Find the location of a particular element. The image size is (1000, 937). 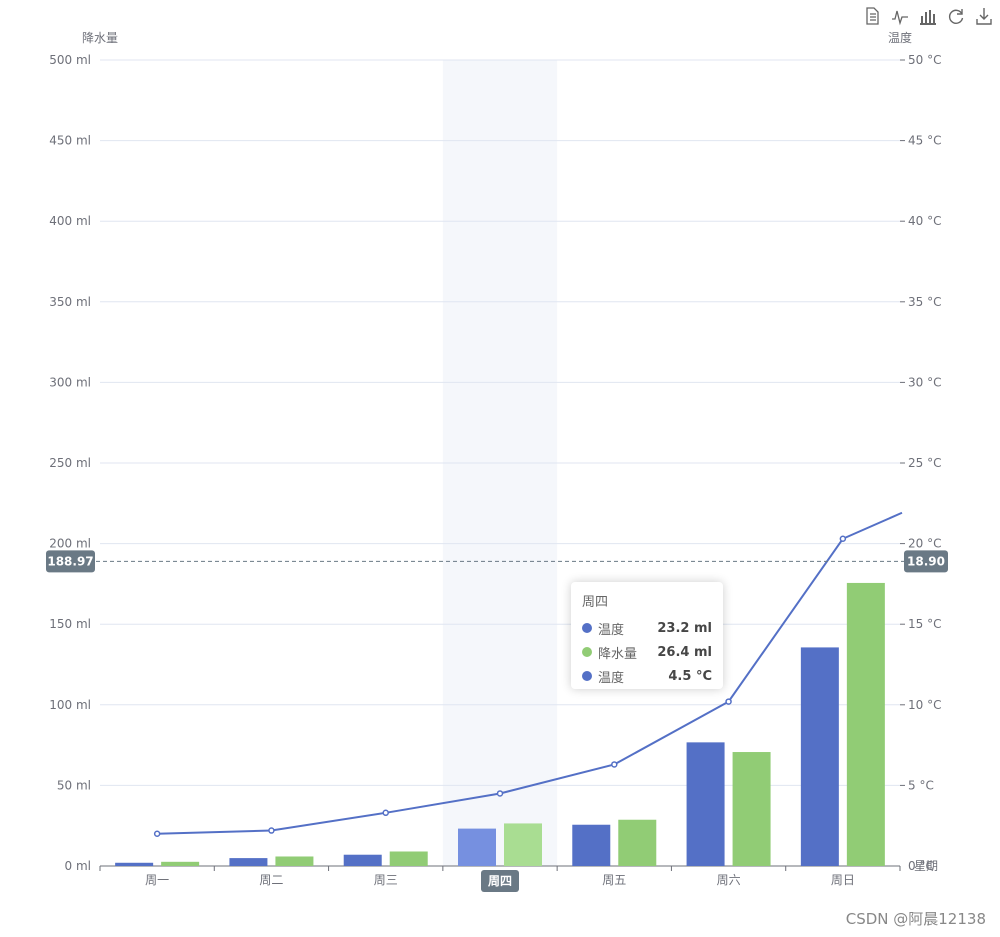

y-tick-label-right: 20 °C is located at coordinates (924, 544).